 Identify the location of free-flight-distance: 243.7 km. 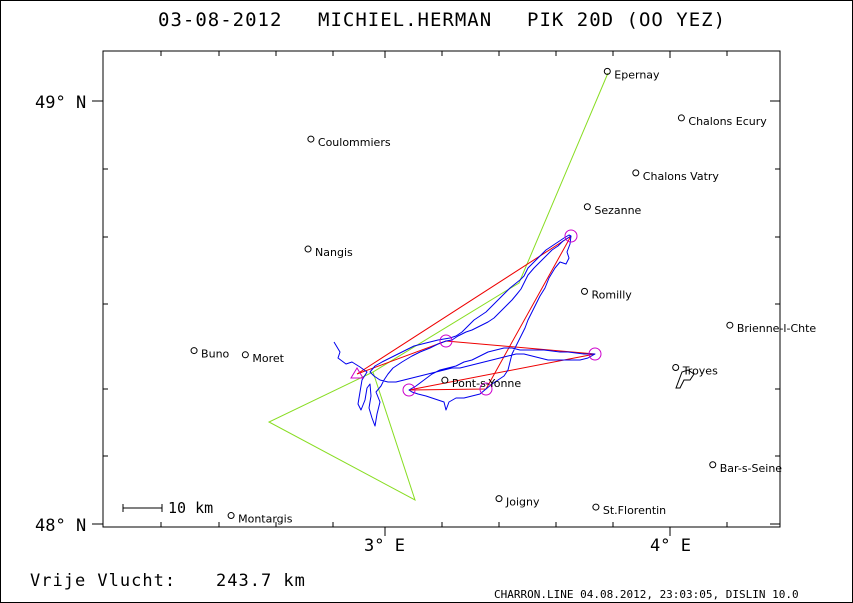
(261, 581).